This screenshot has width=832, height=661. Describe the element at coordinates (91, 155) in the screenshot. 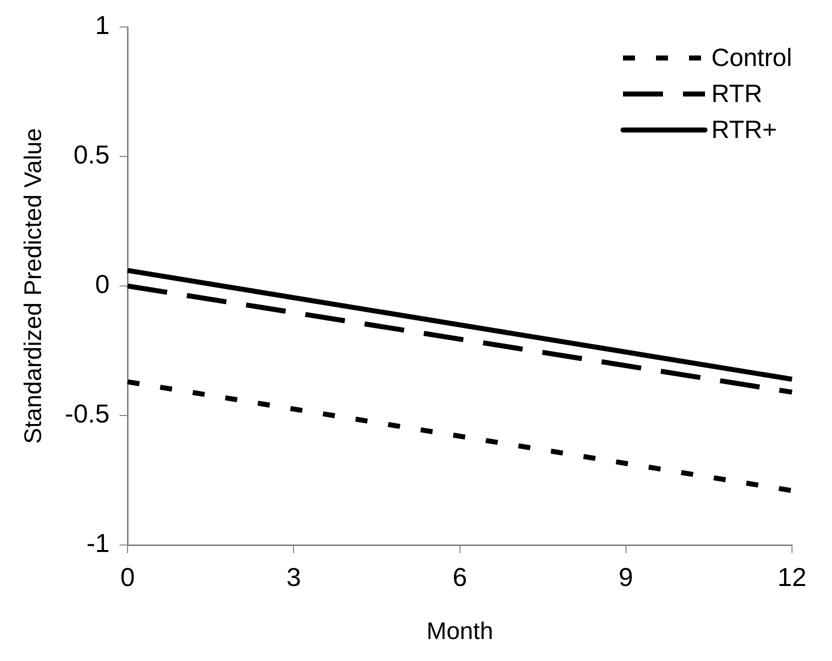

I see `y-tick-label: 0.5` at that location.